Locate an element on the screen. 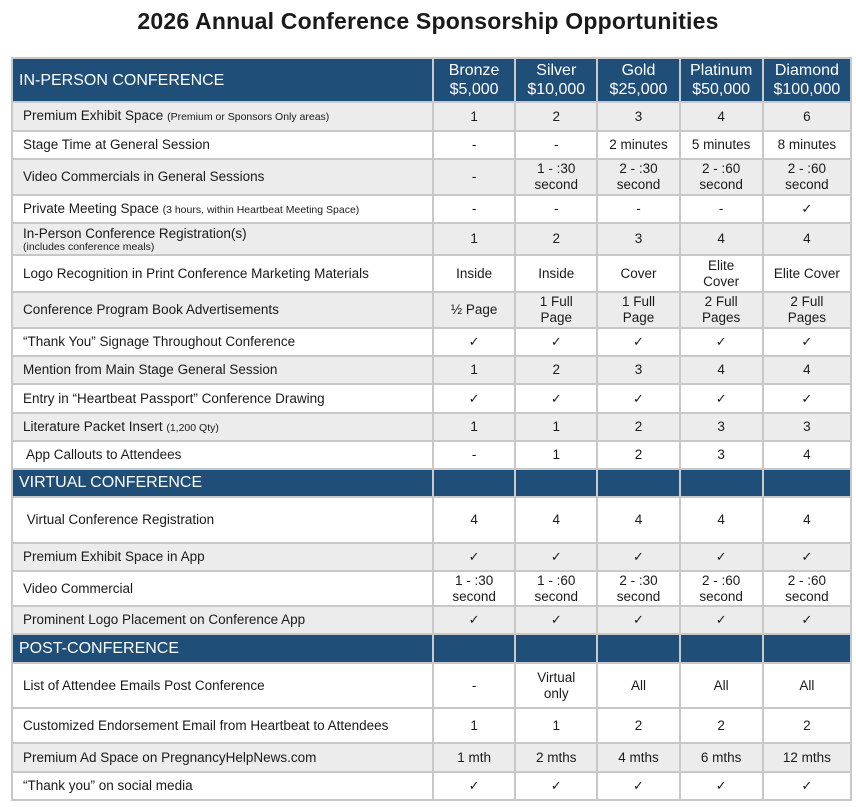 This screenshot has width=856, height=807. tier-value: ½ Page is located at coordinates (474, 310).